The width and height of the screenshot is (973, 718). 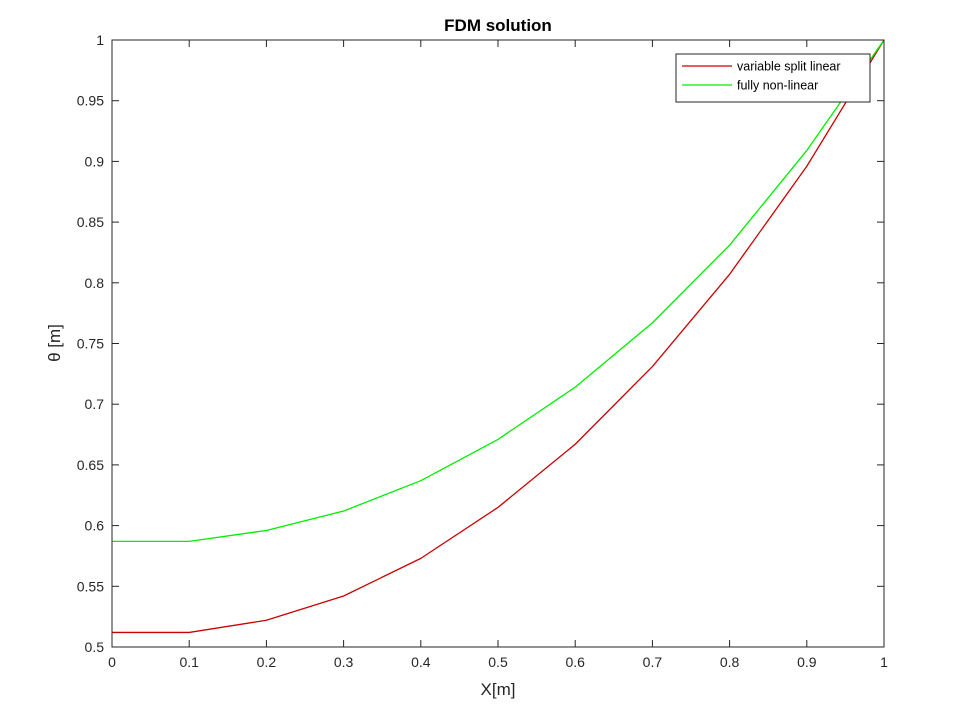 I want to click on x-tick-label: 0.5, so click(x=498, y=662).